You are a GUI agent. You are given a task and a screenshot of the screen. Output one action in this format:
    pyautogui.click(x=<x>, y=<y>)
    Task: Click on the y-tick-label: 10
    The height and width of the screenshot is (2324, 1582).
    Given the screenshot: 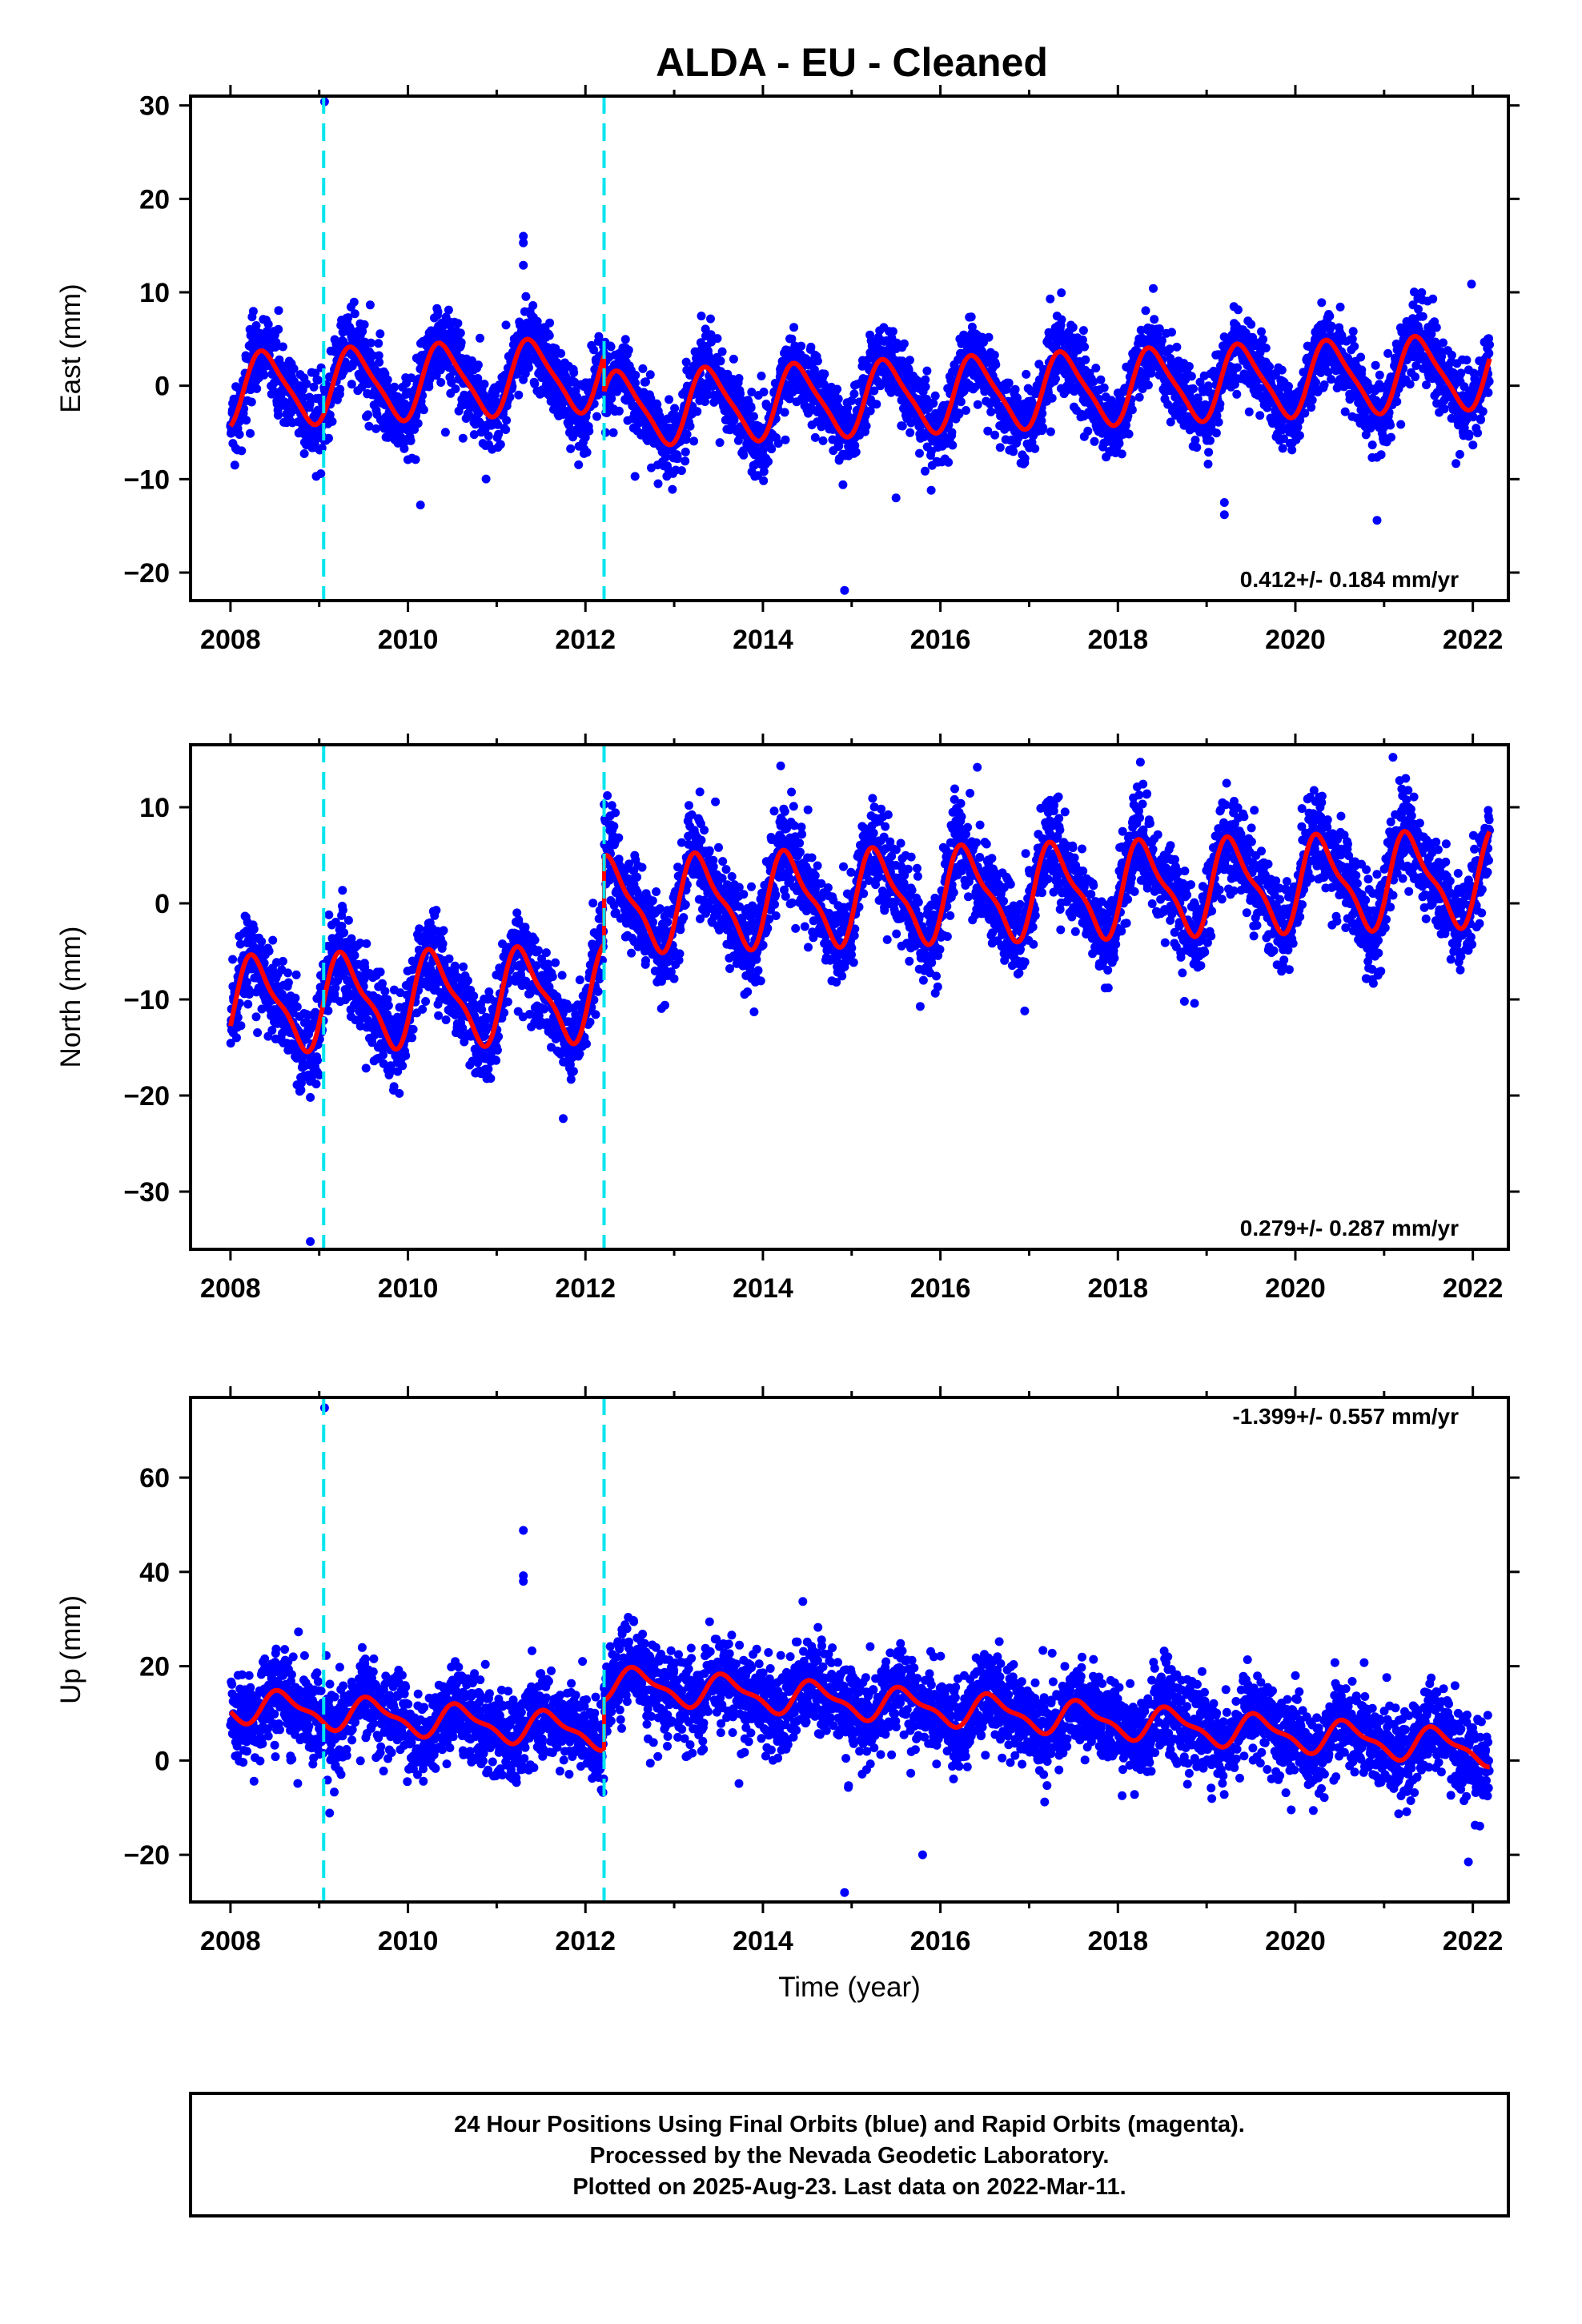 What is the action you would take?
    pyautogui.click(x=154, y=293)
    